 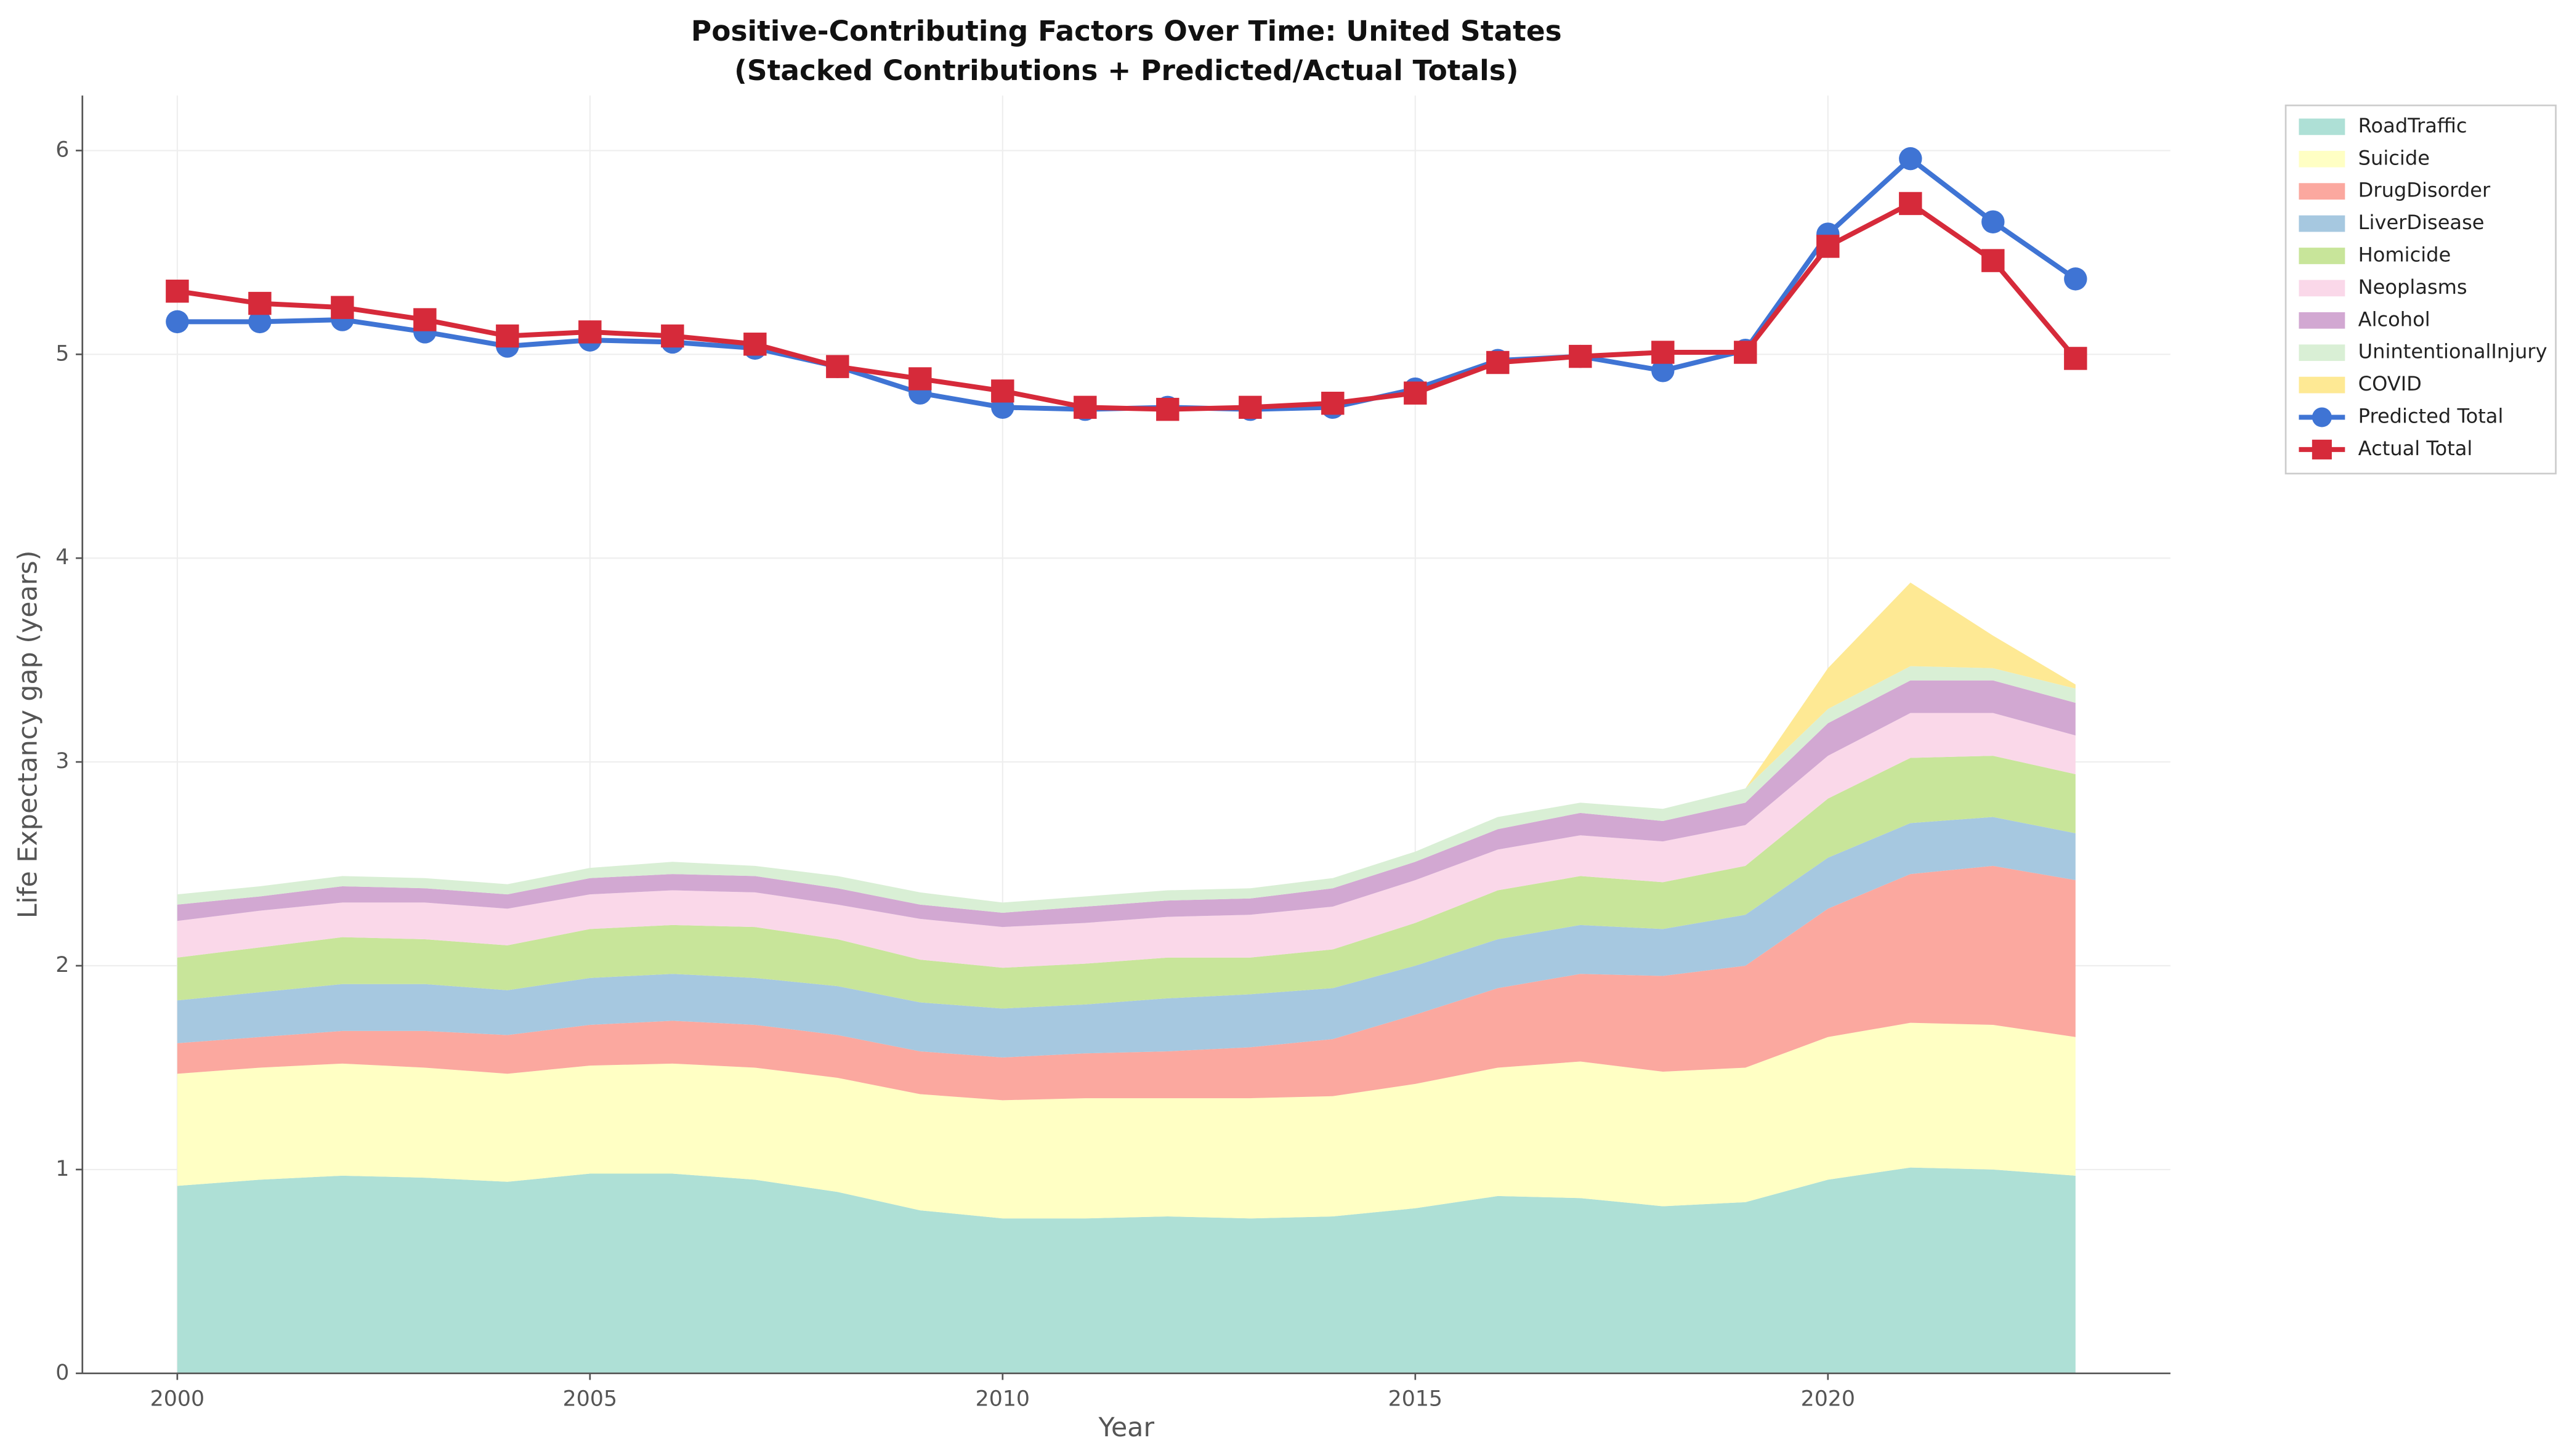 I want to click on legend-label: DrugDisorder, so click(x=2424, y=190).